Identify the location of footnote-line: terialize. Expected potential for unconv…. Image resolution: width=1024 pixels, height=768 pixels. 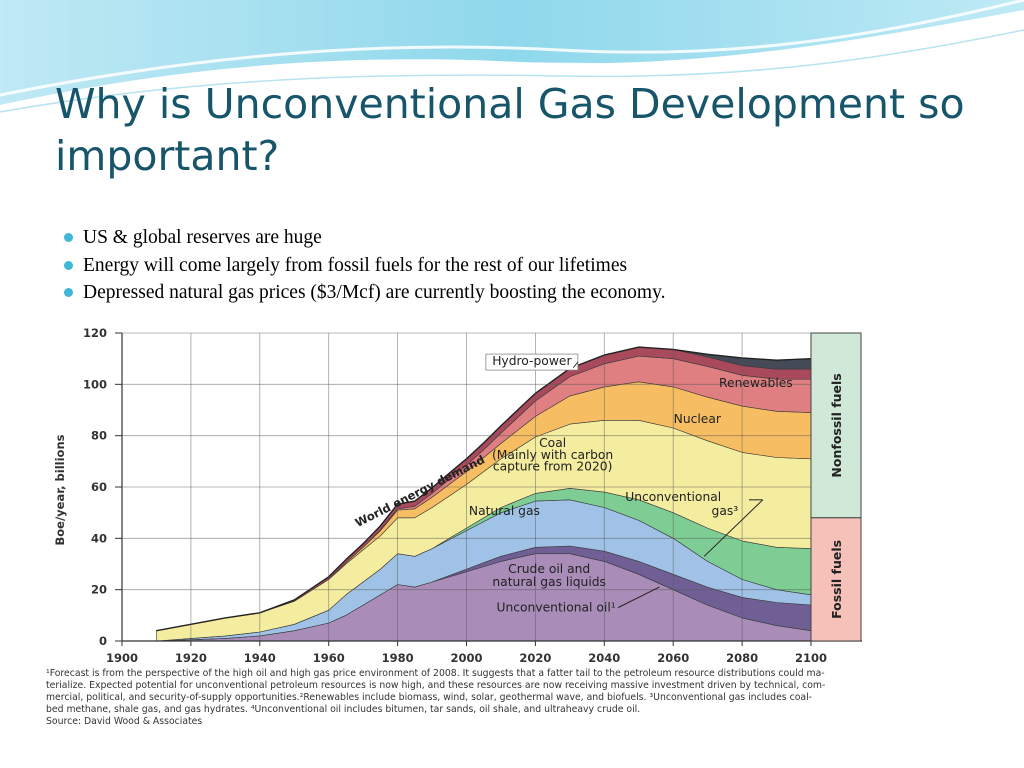
(436, 685).